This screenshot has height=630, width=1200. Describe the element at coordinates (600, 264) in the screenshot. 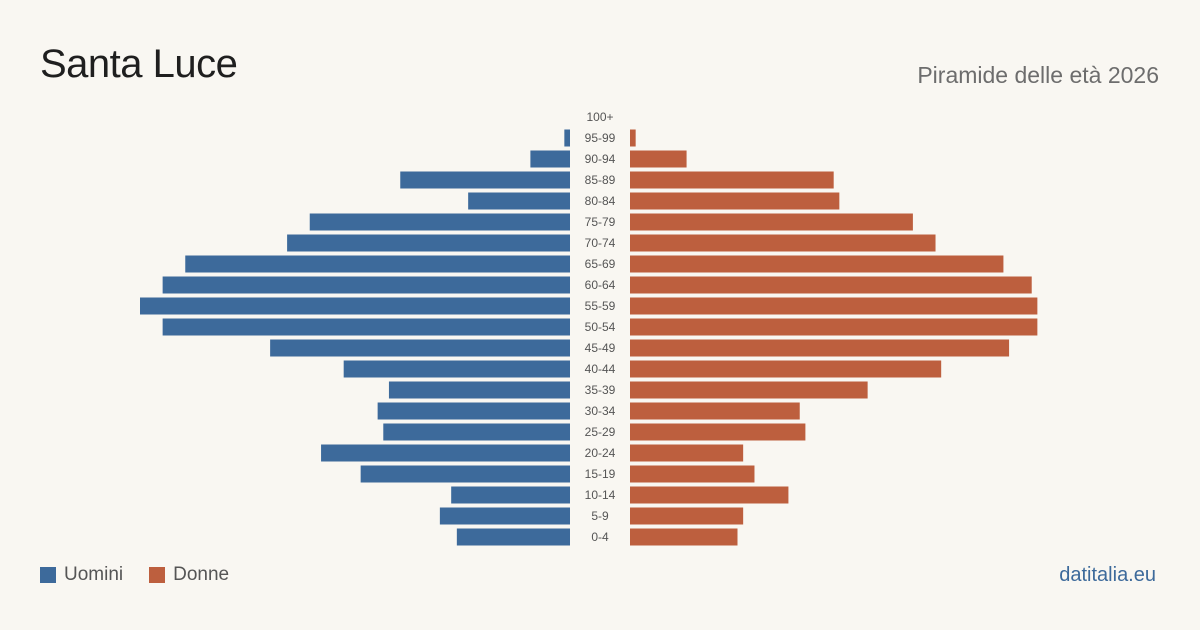

I see `age-label-65-69: 65-69` at that location.